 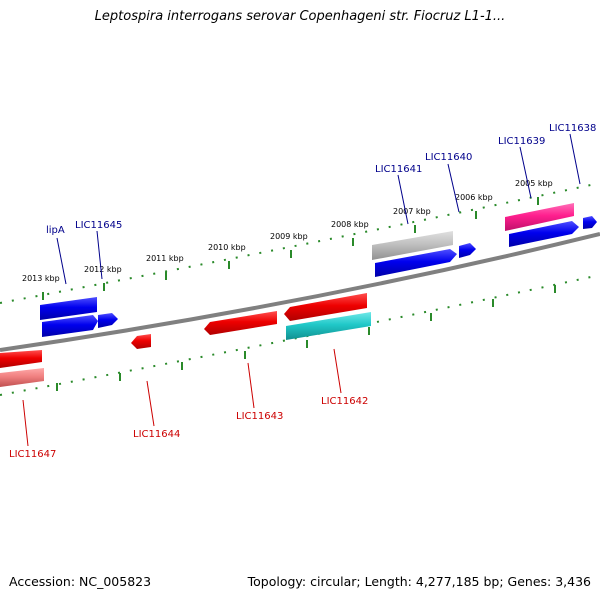 What do you see at coordinates (55, 230) in the screenshot?
I see `gene-label-lipa: lipA` at bounding box center [55, 230].